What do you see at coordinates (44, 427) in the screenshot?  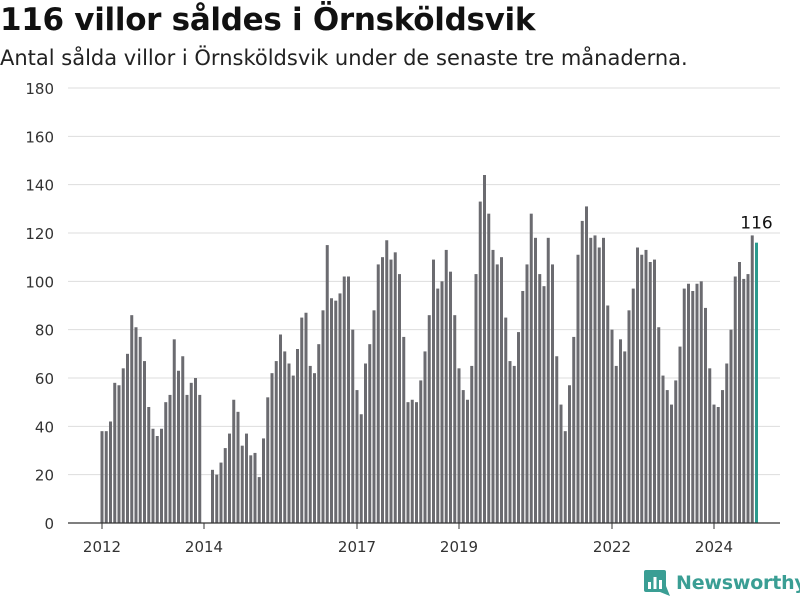 I see `y-tick-label: 40` at bounding box center [44, 427].